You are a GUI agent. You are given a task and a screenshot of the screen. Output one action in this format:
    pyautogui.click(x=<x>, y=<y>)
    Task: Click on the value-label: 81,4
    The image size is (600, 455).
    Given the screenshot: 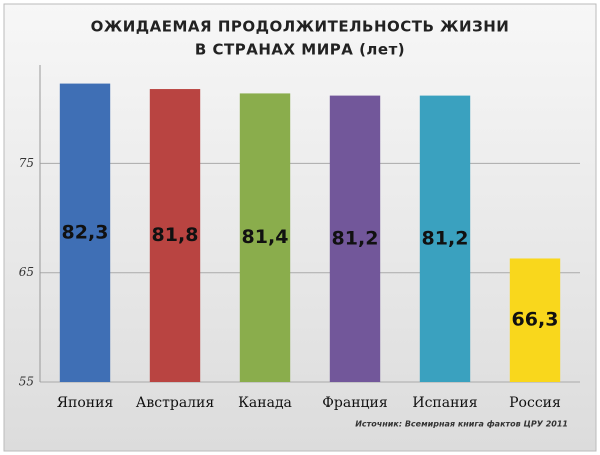 What is the action you would take?
    pyautogui.click(x=265, y=237)
    